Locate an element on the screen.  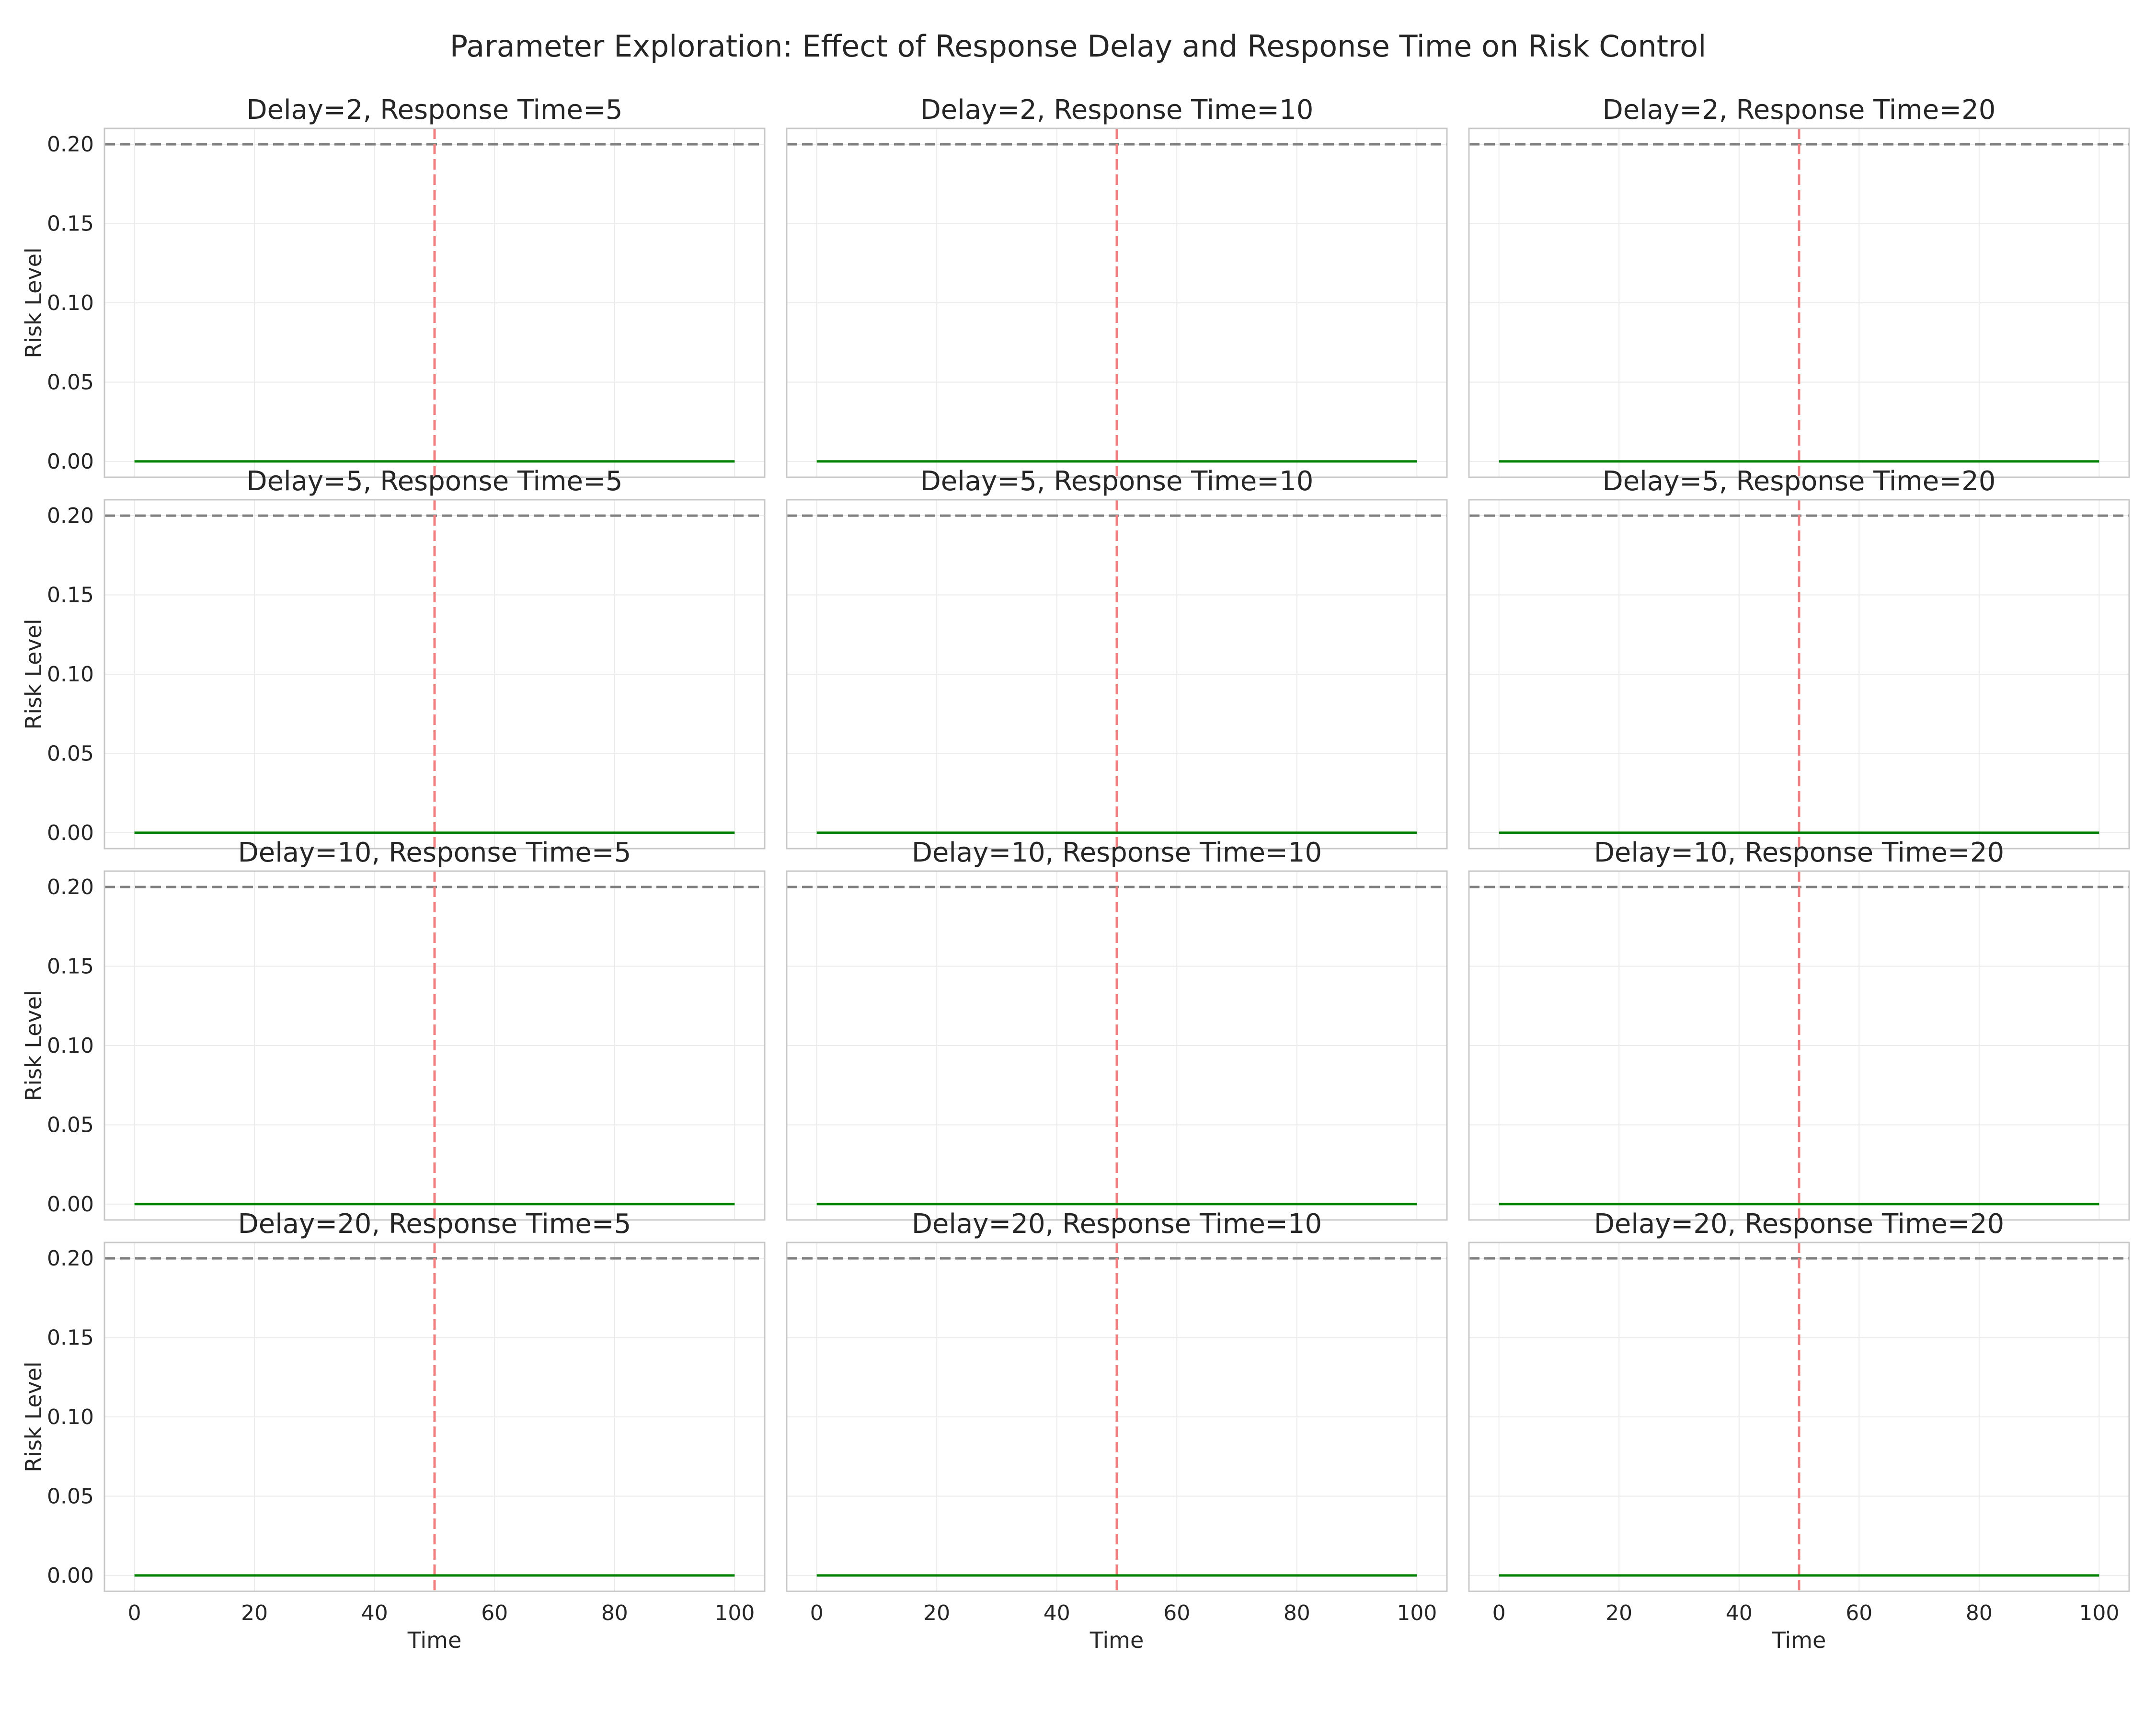
subplot: Delay=5, Response Time=20 is located at coordinates (1799, 658).